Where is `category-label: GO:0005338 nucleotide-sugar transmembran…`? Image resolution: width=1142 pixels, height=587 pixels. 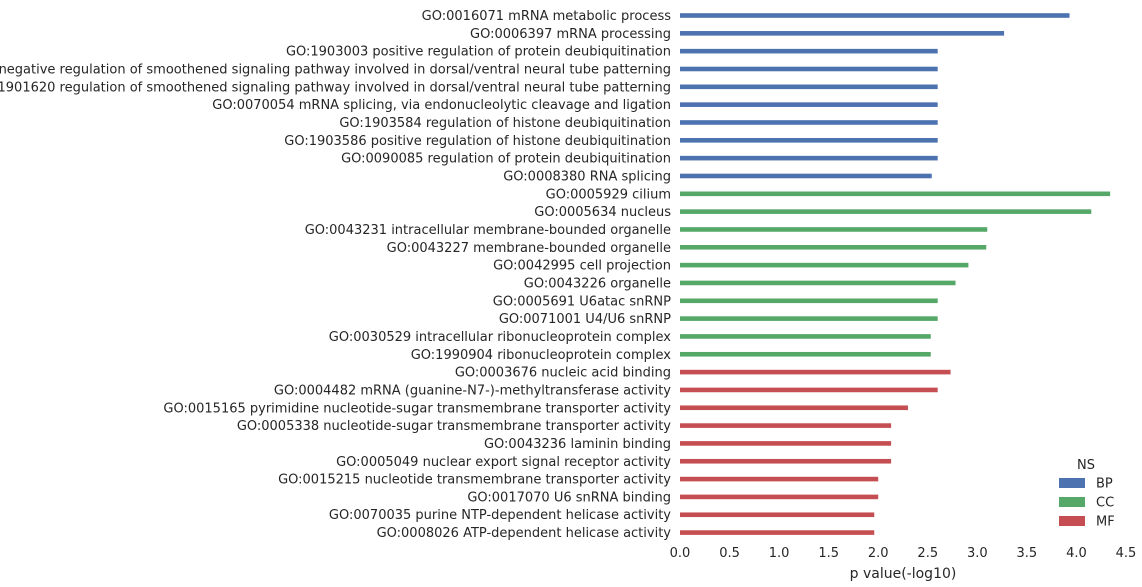
category-label: GO:0005338 nucleotide-sugar transmembran… is located at coordinates (454, 426).